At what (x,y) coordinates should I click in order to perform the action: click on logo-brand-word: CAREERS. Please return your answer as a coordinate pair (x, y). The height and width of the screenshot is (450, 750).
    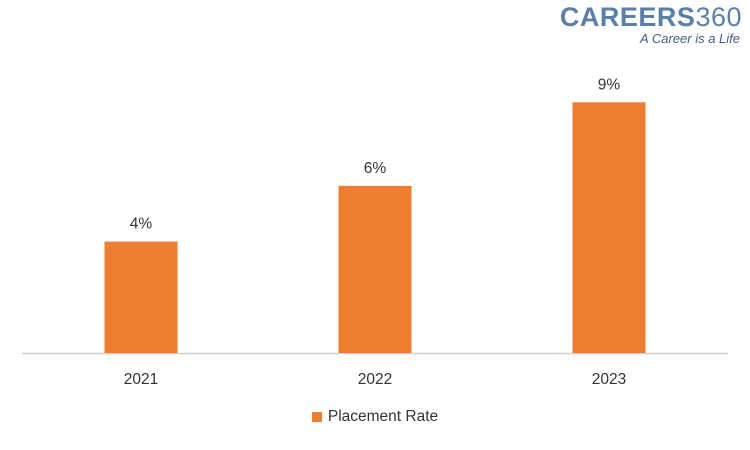
    Looking at the image, I should click on (627, 17).